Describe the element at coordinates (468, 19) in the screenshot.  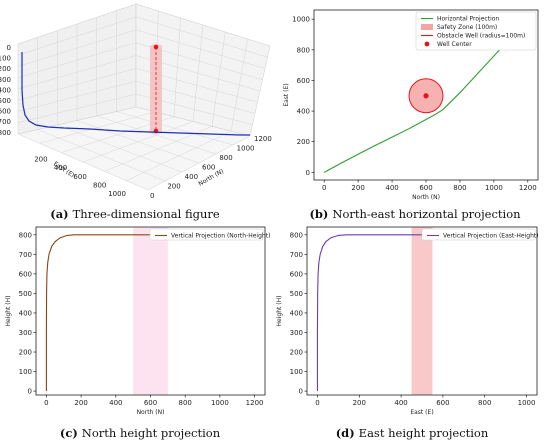
I see `legend-label: Horizontal Projection` at that location.